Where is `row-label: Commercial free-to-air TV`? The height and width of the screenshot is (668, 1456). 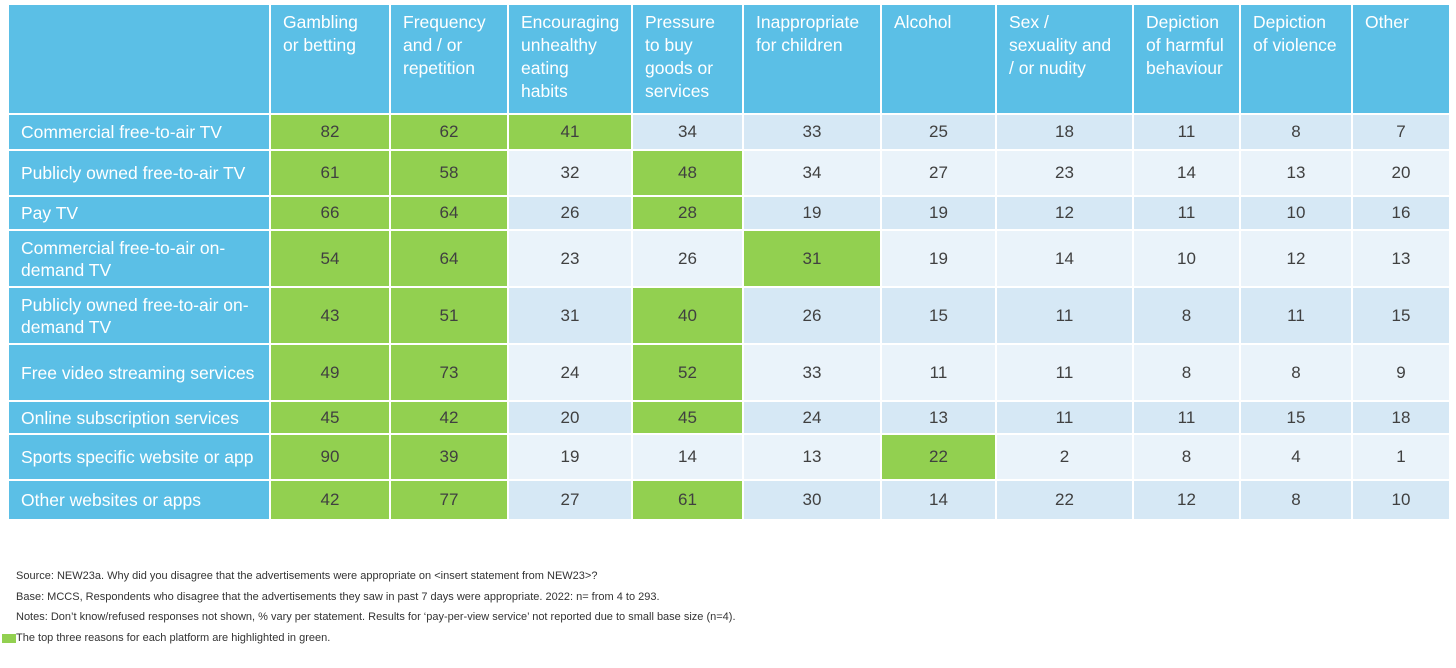 row-label: Commercial free-to-air TV is located at coordinates (139, 132).